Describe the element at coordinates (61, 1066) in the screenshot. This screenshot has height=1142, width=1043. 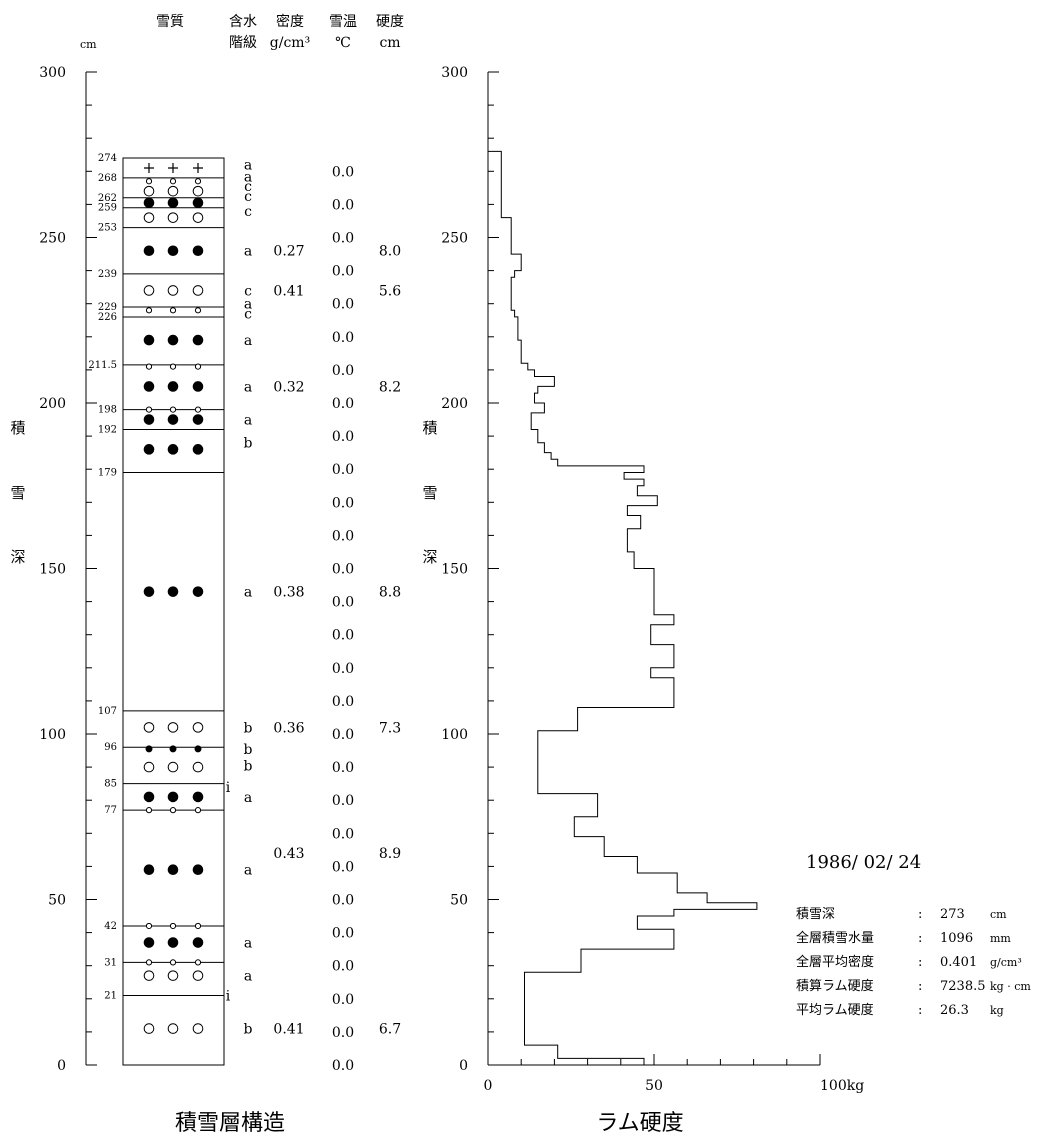
I see `left-tick-label: 0` at that location.